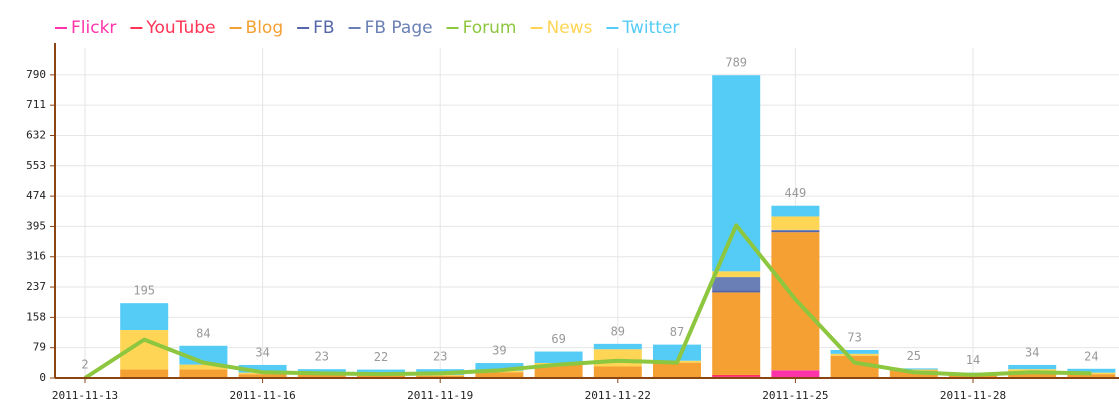  I want to click on y-tick-label: 316, so click(36, 256).